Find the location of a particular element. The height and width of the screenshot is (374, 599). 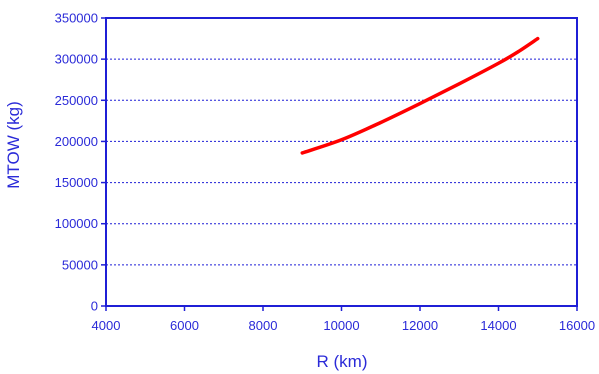

x-tick-label-16000: 16000 is located at coordinates (577, 325).